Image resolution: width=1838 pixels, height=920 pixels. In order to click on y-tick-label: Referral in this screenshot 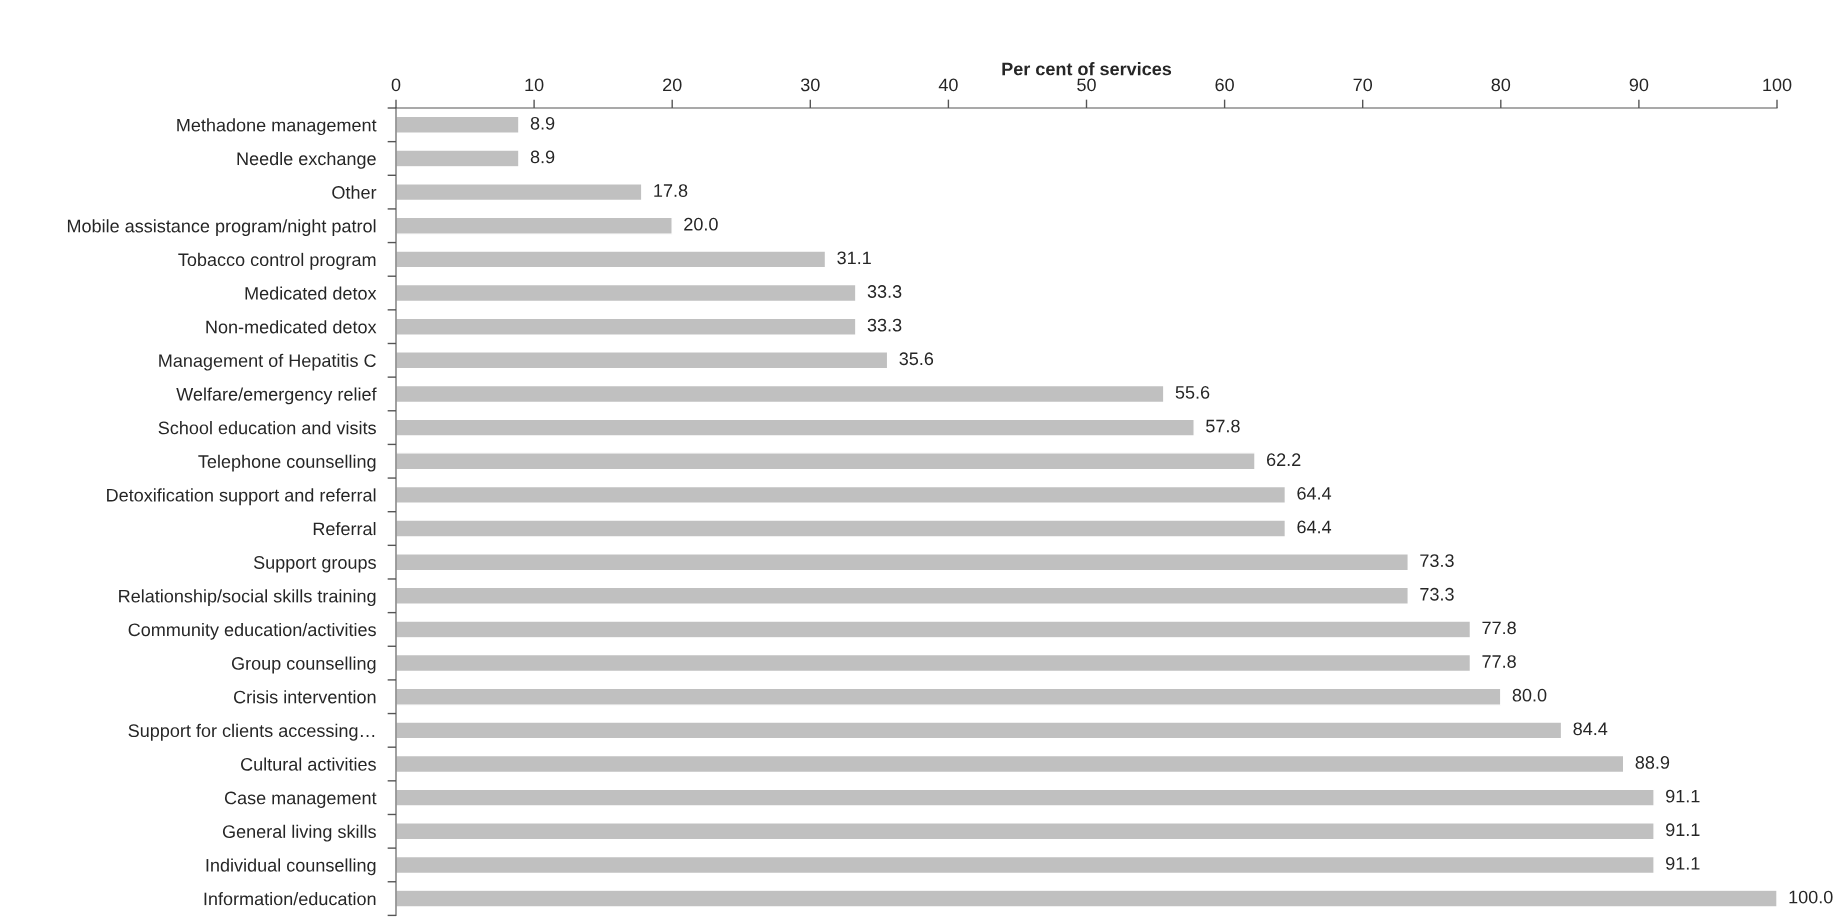, I will do `click(344, 528)`.